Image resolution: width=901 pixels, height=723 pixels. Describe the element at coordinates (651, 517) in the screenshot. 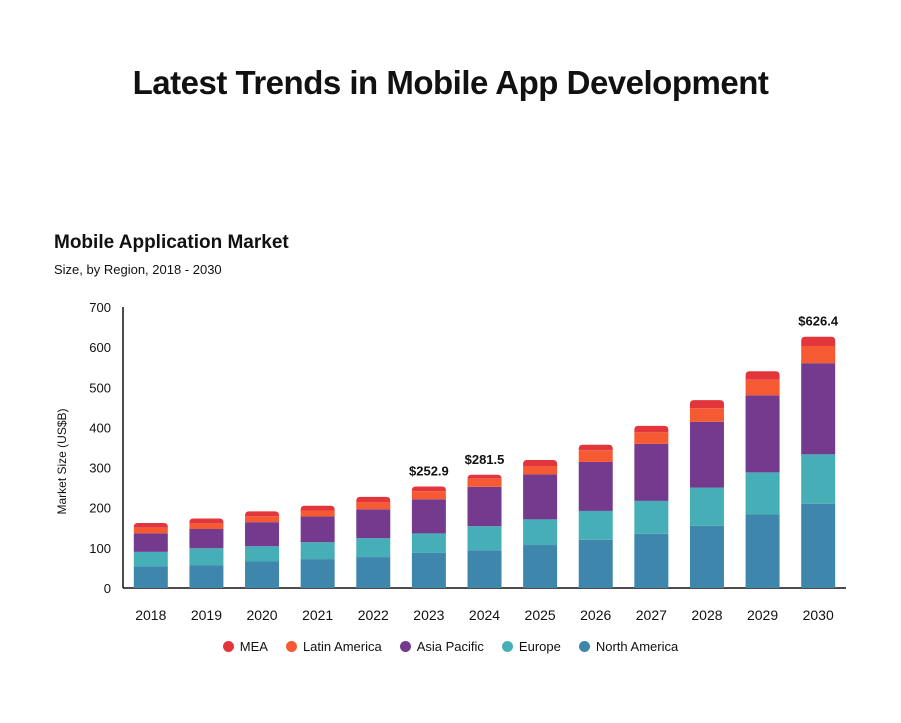

I see `bar-2027-europe` at that location.